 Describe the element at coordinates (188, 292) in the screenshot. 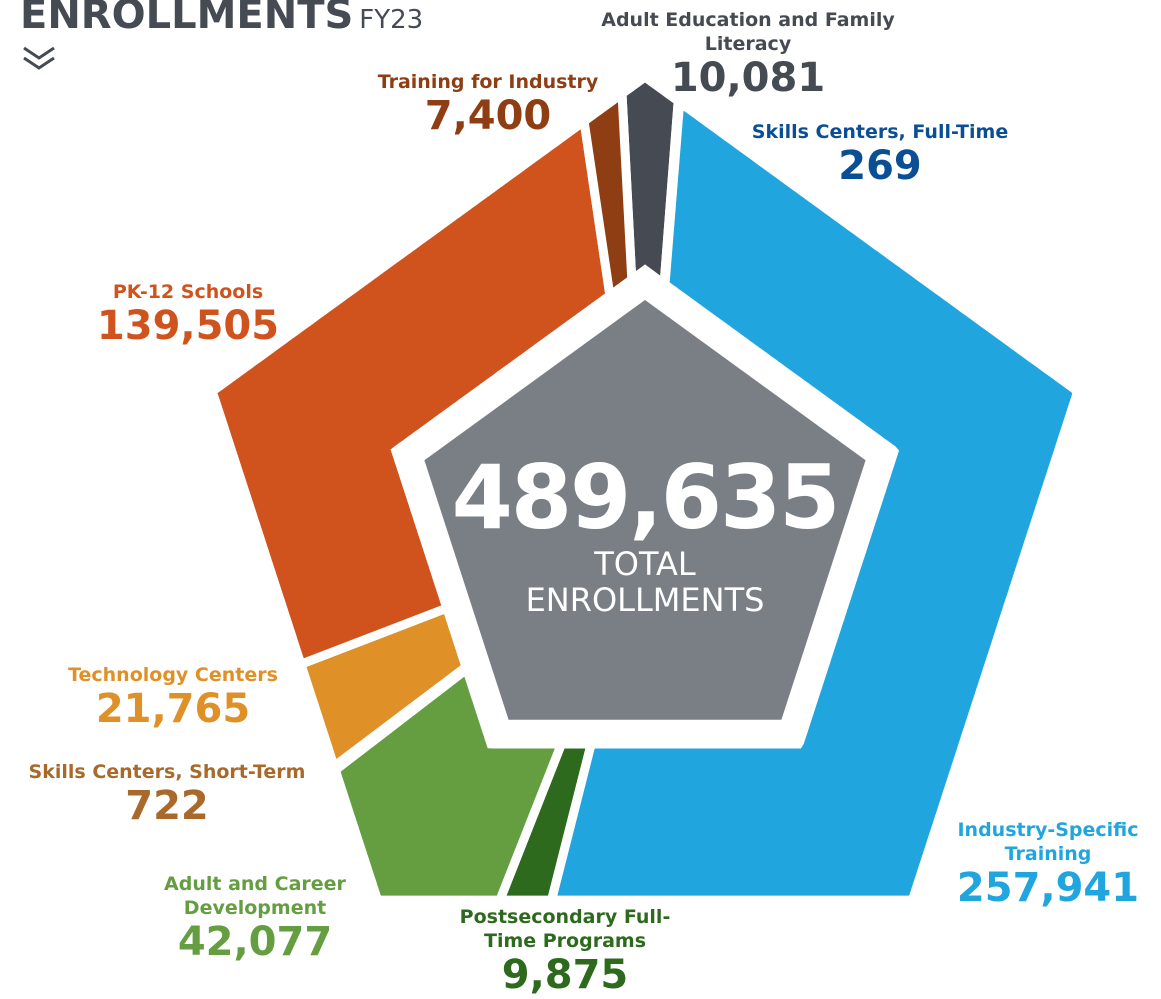

I see `category-name: PK-12 Schools` at that location.